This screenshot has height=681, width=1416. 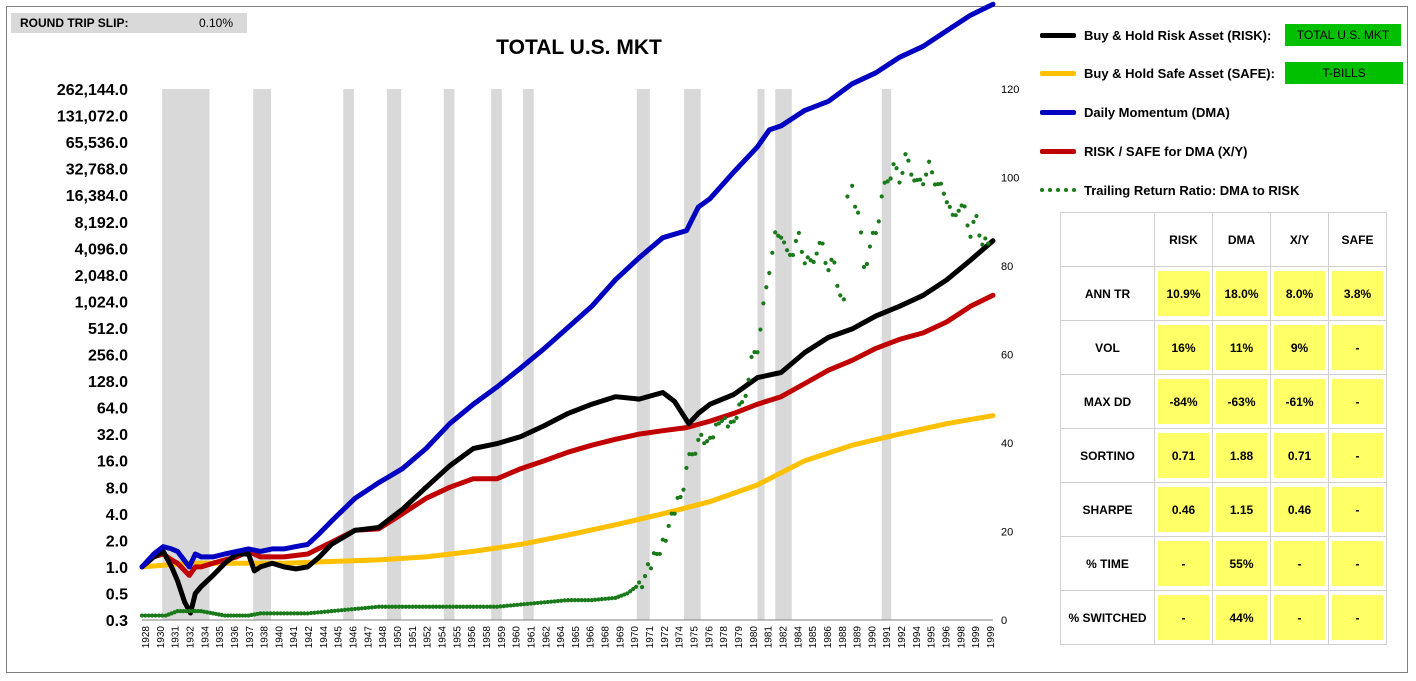 What do you see at coordinates (112, 409) in the screenshot?
I see `y-tick-label: 64.0` at bounding box center [112, 409].